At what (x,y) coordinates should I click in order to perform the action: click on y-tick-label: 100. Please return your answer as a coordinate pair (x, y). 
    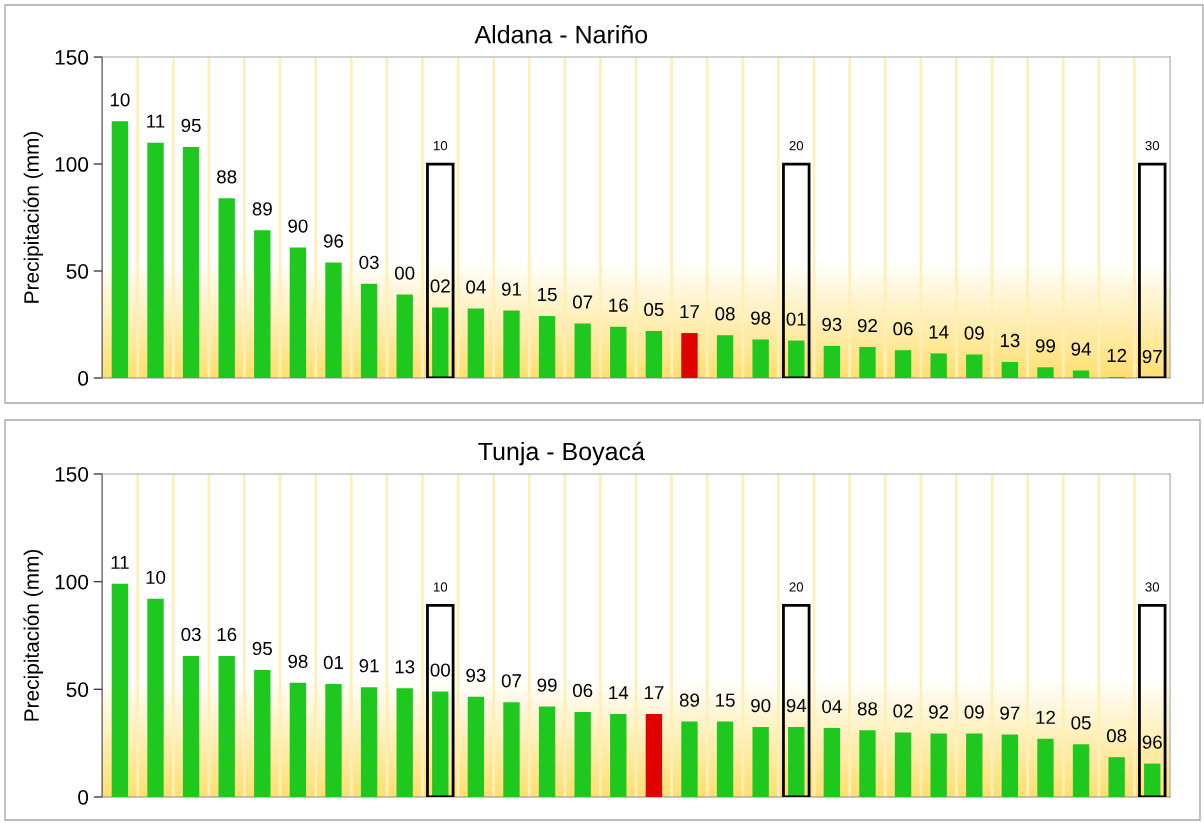
    Looking at the image, I should click on (72, 164).